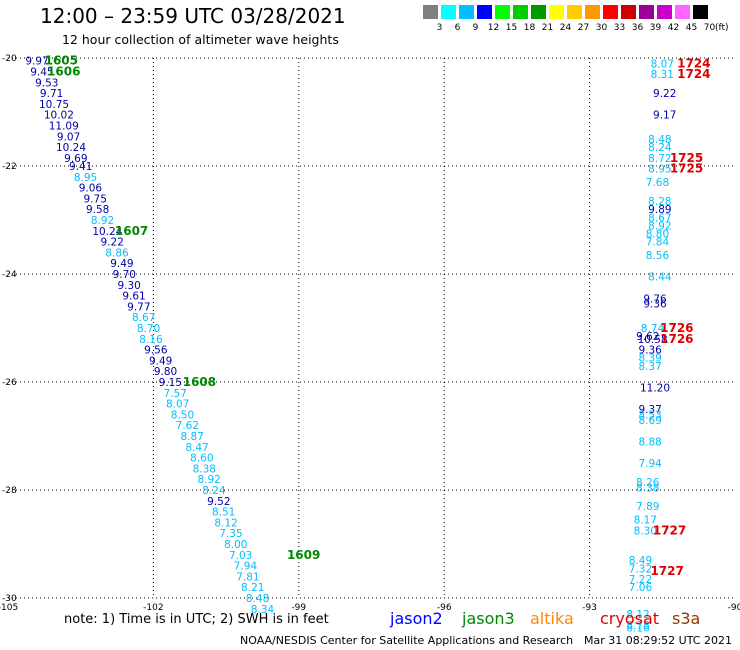  I want to click on swh-value-east: 7.06, so click(641, 588).